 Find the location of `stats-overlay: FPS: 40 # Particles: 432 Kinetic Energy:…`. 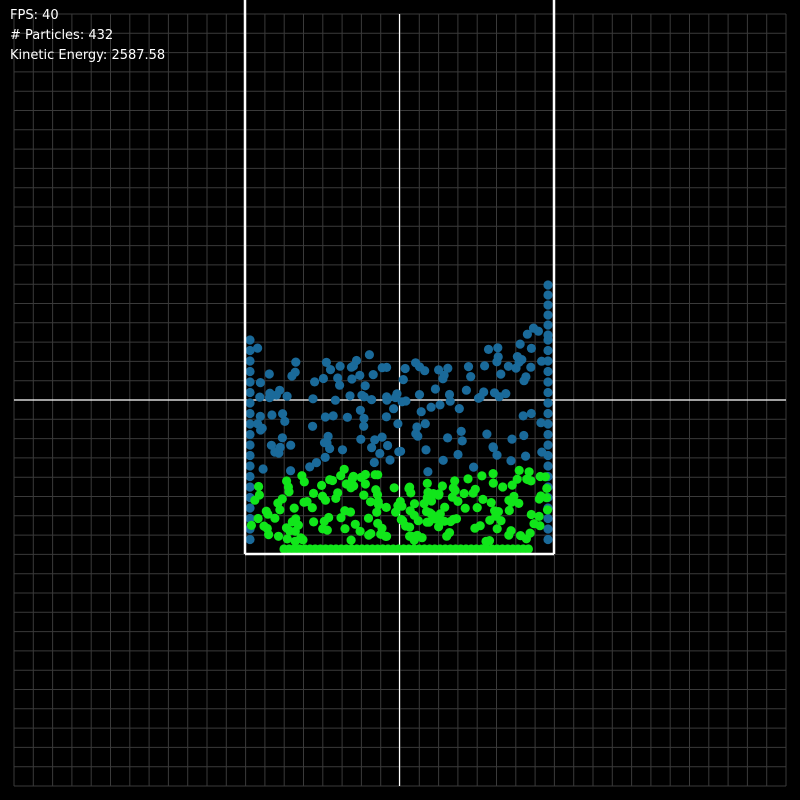

stats-overlay: FPS: 40 # Particles: 432 Kinetic Energy:… is located at coordinates (87, 36).